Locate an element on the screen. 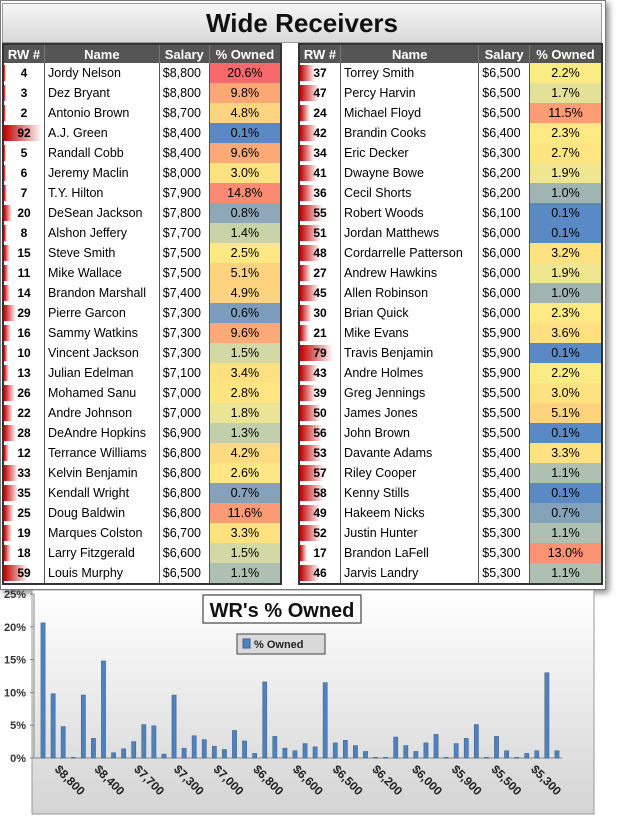  rank-value: 18 is located at coordinates (24, 553).